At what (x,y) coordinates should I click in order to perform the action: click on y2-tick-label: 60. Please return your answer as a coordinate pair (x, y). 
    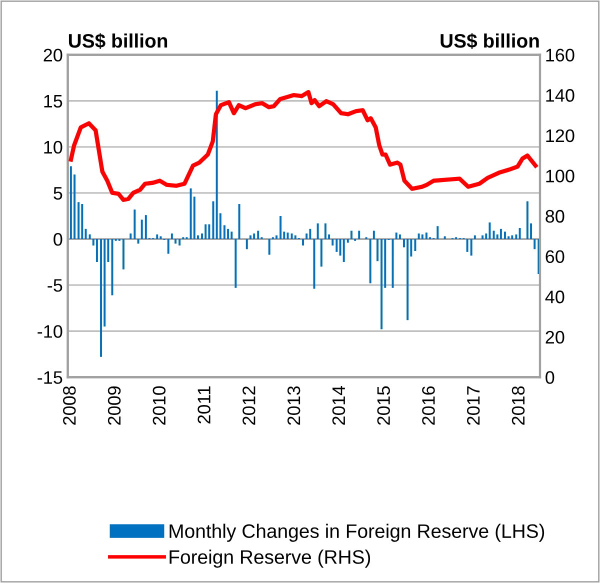
    Looking at the image, I should click on (555, 257).